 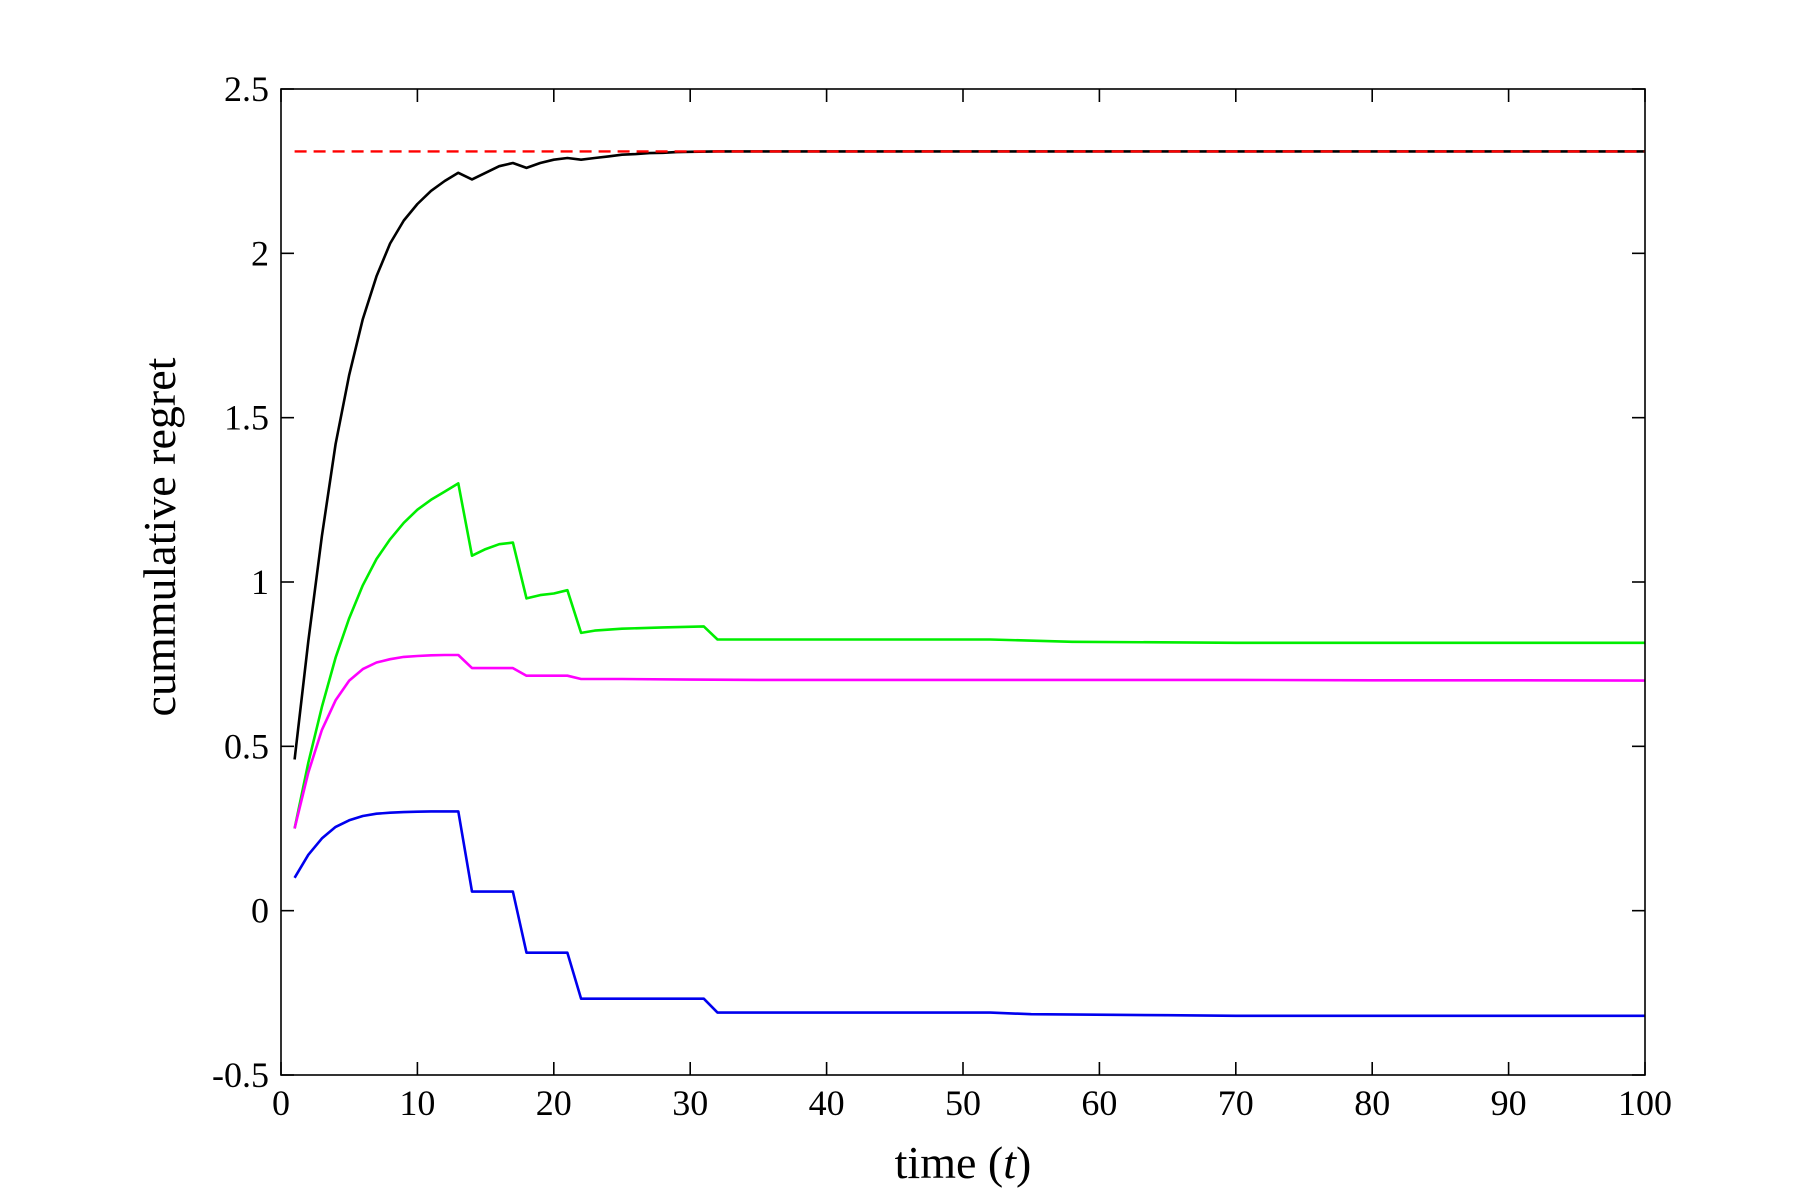 What do you see at coordinates (246, 89) in the screenshot?
I see `y-tick-label: 2.5` at bounding box center [246, 89].